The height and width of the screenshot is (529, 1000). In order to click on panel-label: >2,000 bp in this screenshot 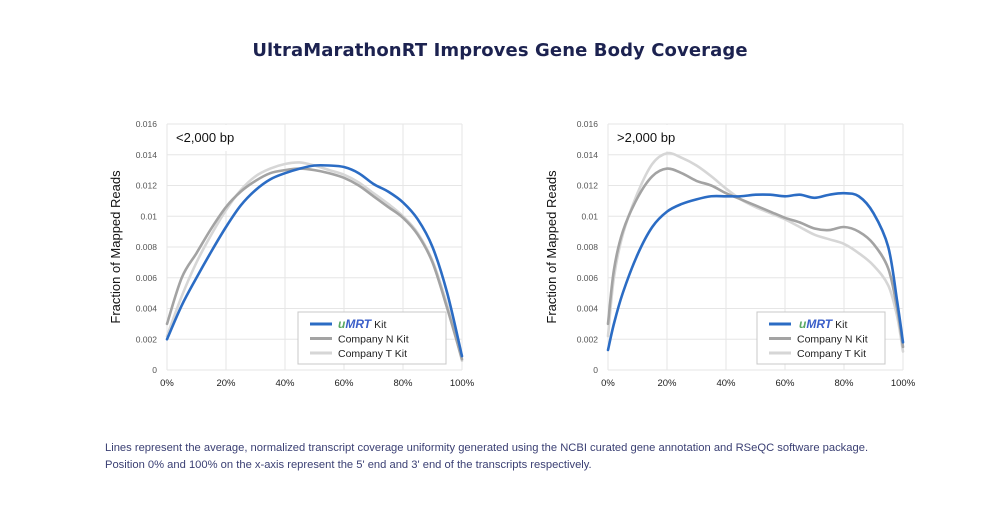, I will do `click(646, 137)`.